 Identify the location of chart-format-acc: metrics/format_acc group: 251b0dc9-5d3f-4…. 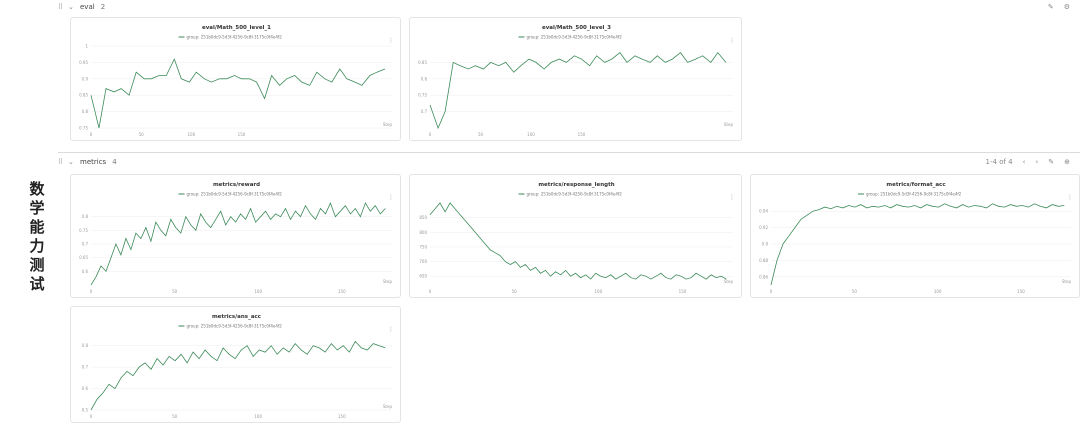
(916, 238).